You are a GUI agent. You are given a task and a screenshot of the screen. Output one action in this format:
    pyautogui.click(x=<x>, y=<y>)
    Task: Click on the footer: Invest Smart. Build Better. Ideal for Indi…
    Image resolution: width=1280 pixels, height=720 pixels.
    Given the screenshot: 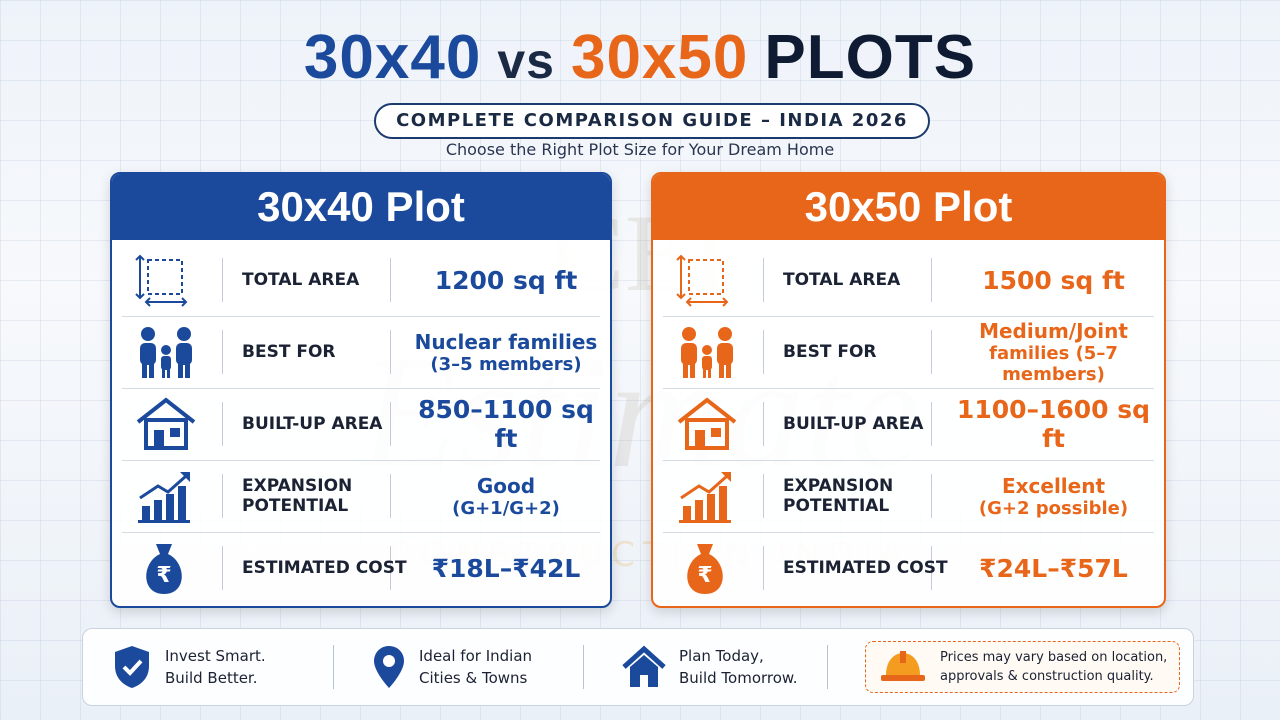 What is the action you would take?
    pyautogui.click(x=638, y=667)
    